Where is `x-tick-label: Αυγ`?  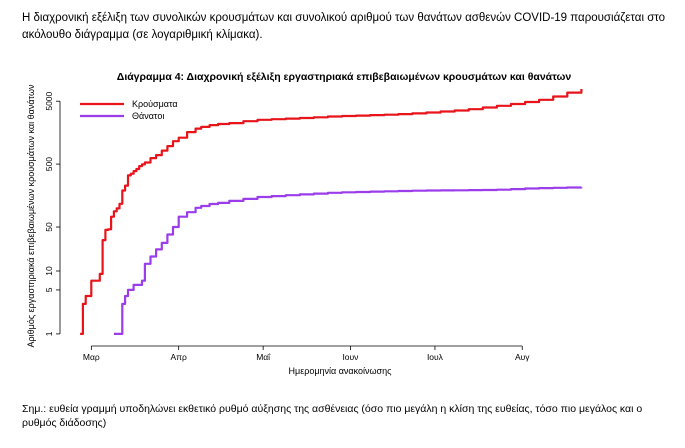 x-tick-label: Αυγ is located at coordinates (522, 357).